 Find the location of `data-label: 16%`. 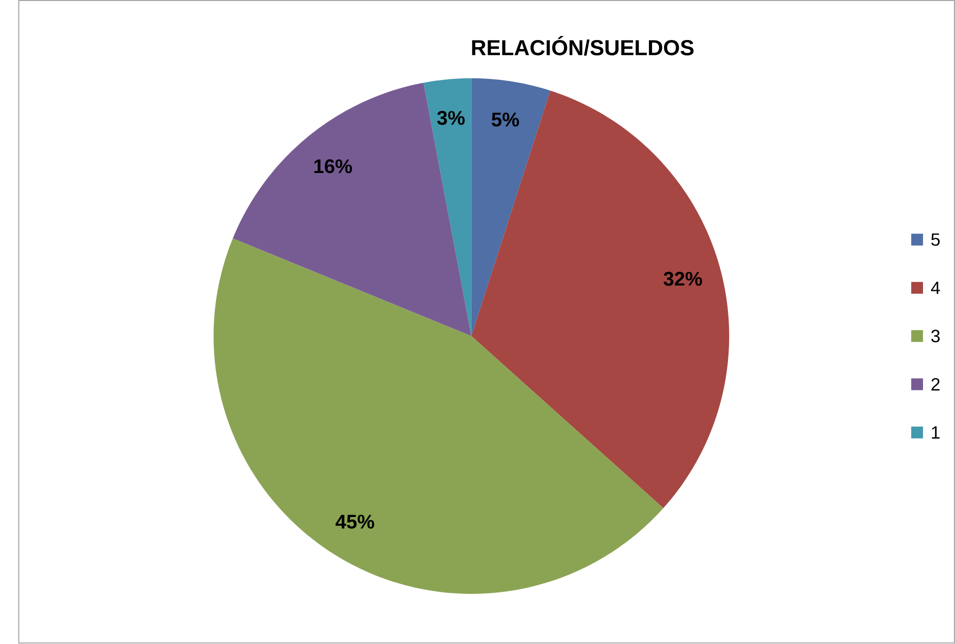

data-label: 16% is located at coordinates (333, 167).